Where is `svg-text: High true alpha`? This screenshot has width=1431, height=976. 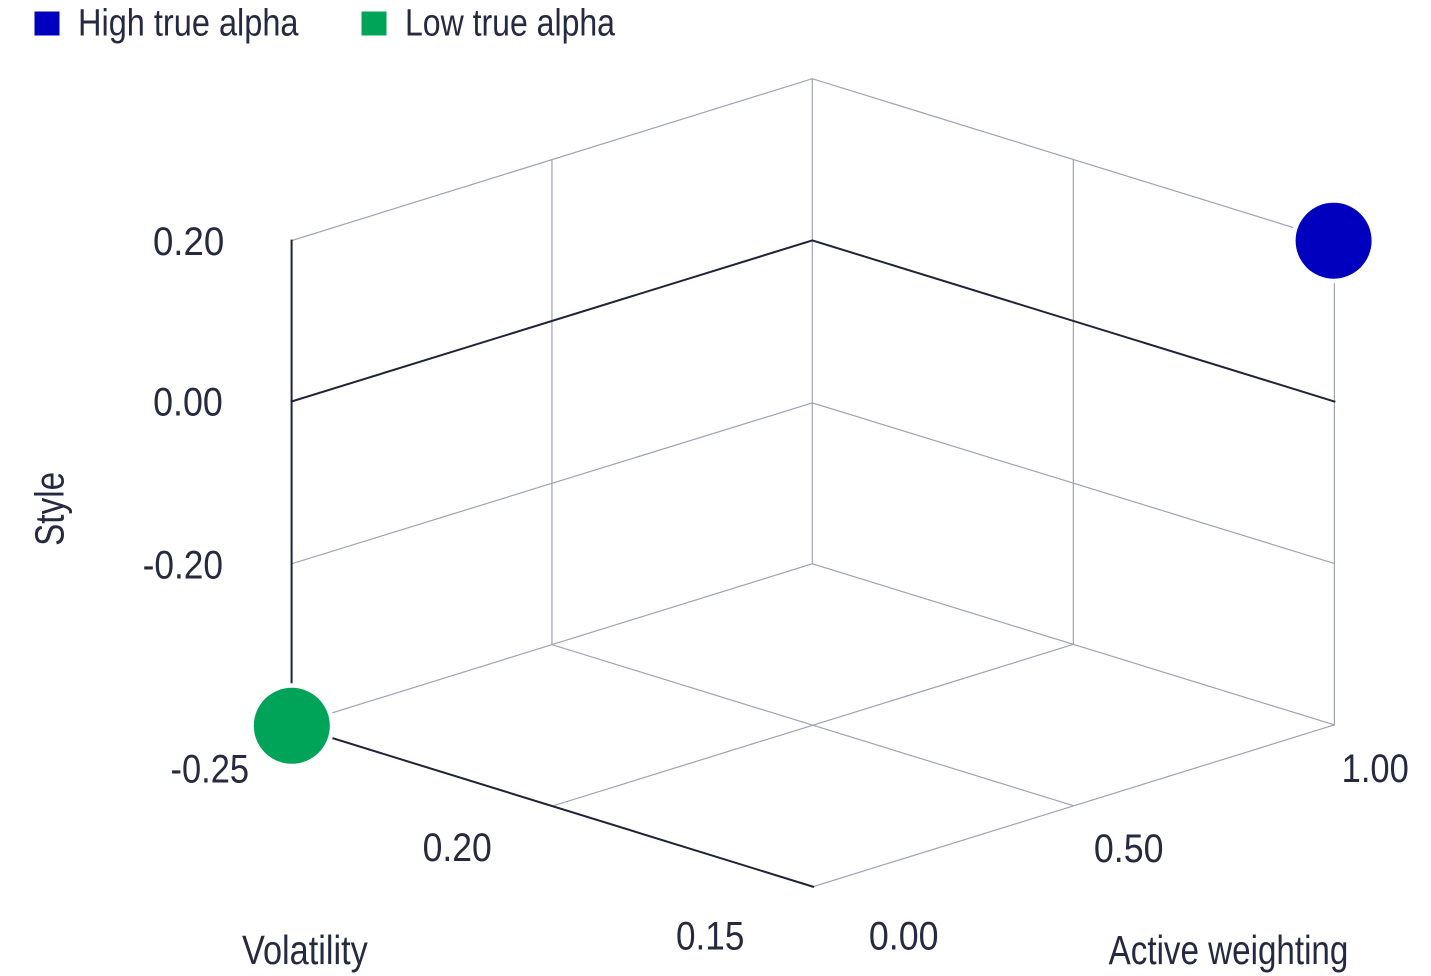 svg-text: High true alpha is located at coordinates (188, 24).